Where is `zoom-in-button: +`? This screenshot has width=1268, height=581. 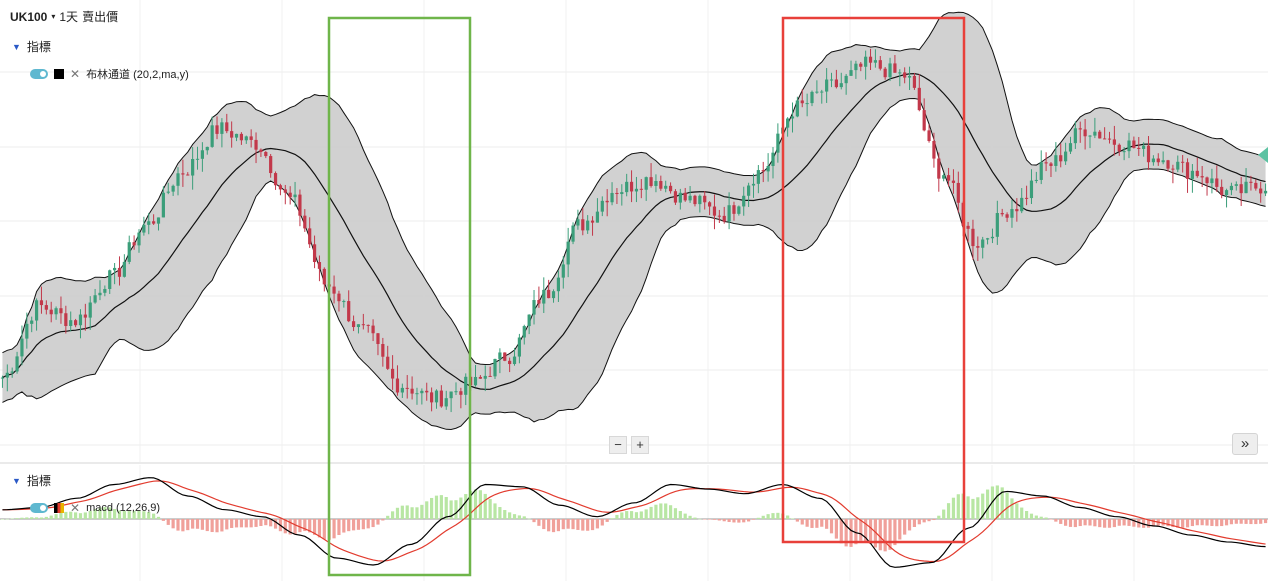 zoom-in-button: + is located at coordinates (640, 445).